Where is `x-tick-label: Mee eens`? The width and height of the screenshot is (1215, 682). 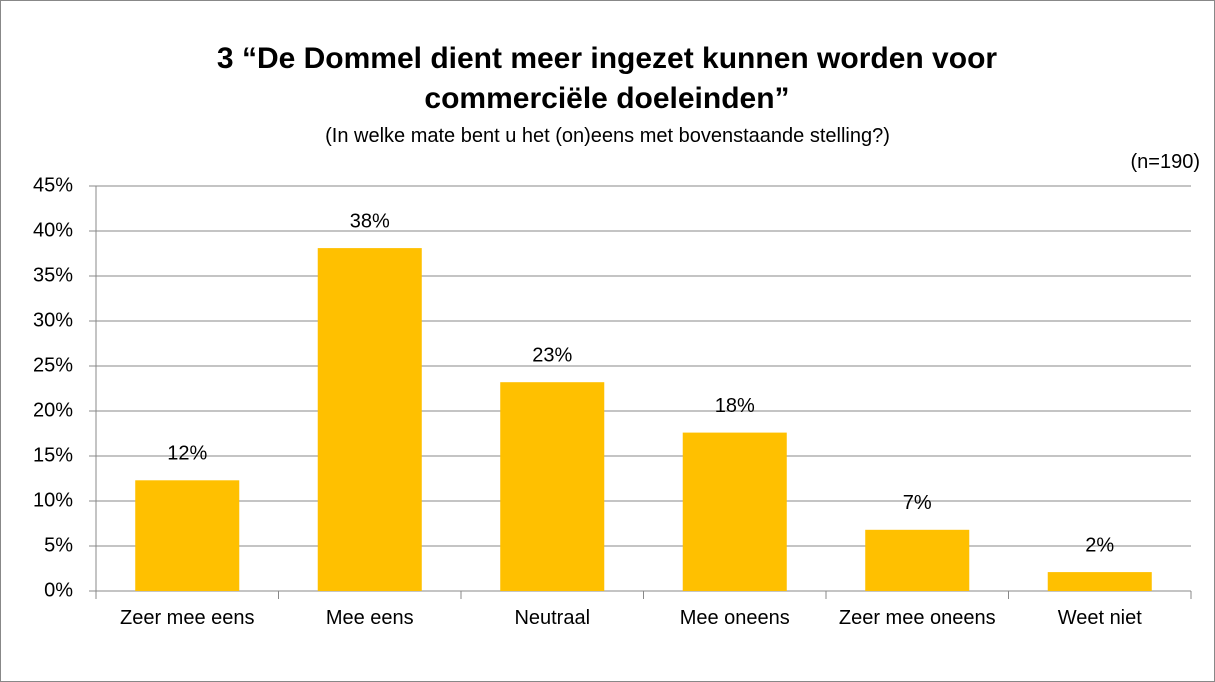
x-tick-label: Mee eens is located at coordinates (369, 618).